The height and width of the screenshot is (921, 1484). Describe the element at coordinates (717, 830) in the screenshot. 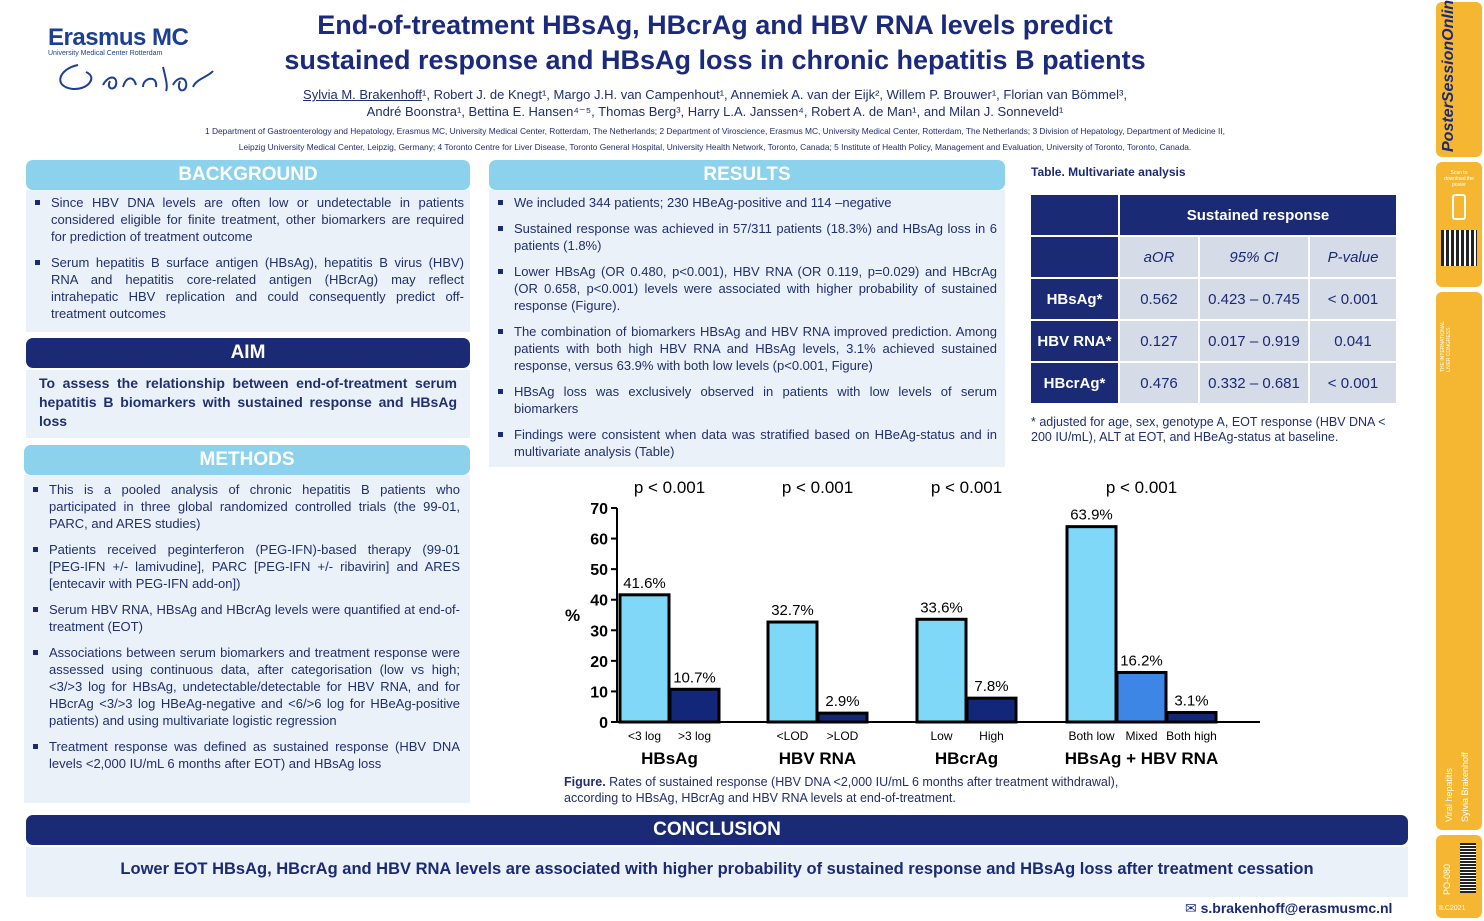

I see `conclusion-heading: CONCLUSION` at that location.